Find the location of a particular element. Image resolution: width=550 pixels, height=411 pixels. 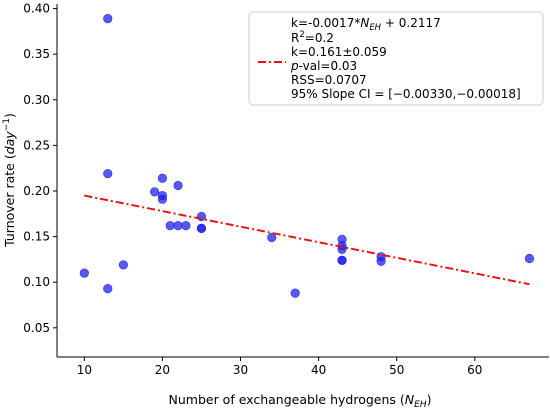

y-tick-label: 0.20 is located at coordinates (36, 191).